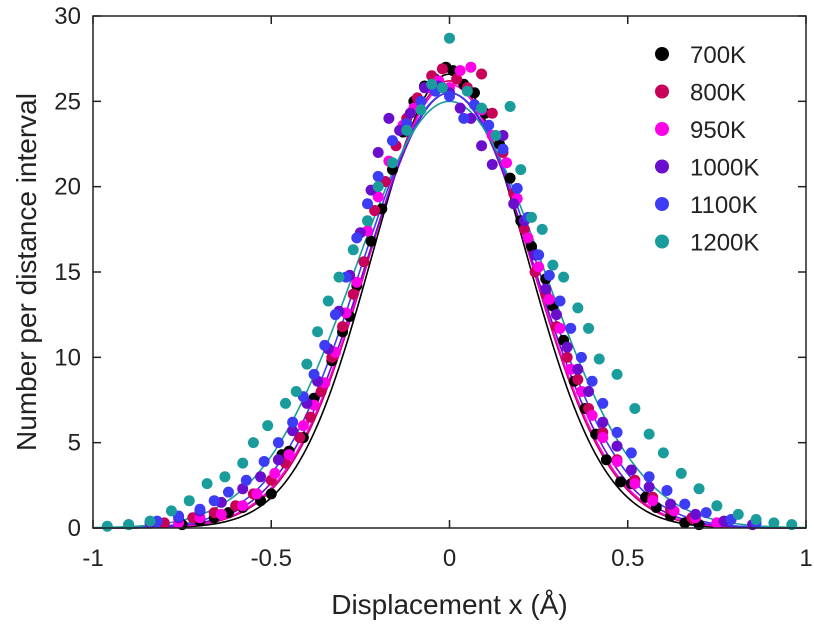  I want to click on x-tick-label: 1, so click(805, 558).